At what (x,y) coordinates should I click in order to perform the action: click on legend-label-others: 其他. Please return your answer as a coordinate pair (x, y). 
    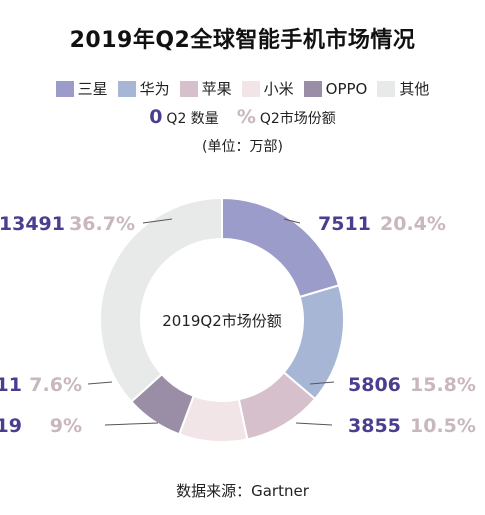
    Looking at the image, I should click on (414, 89).